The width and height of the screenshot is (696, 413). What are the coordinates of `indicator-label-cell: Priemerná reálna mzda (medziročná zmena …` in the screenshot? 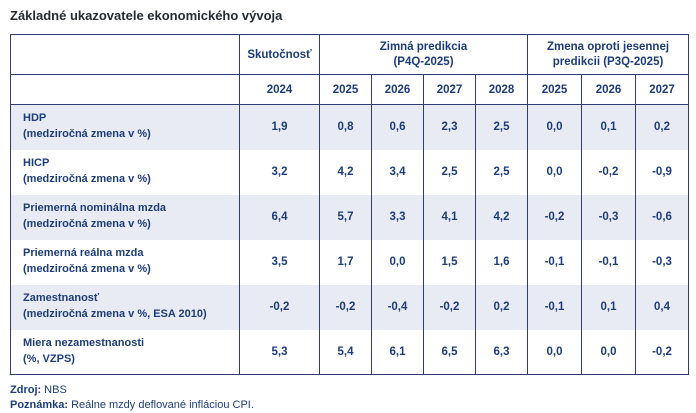 It's located at (125, 262).